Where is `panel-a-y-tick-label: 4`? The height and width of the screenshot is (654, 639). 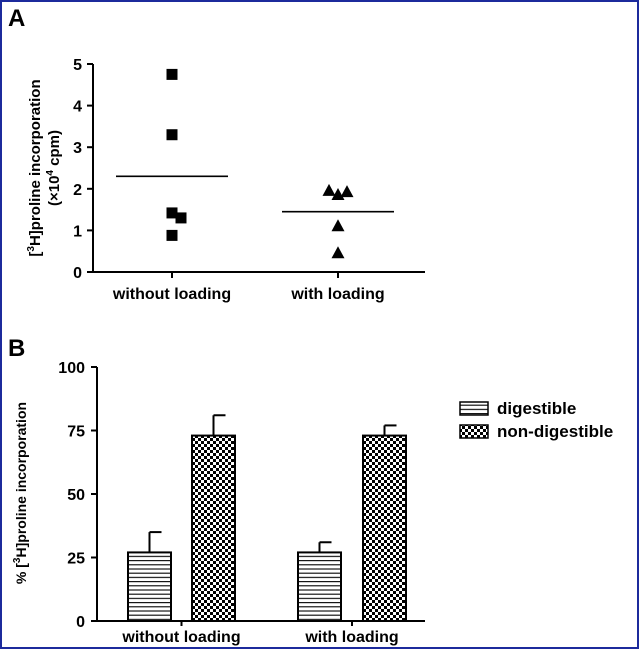
panel-a-y-tick-label: 4 is located at coordinates (77, 107).